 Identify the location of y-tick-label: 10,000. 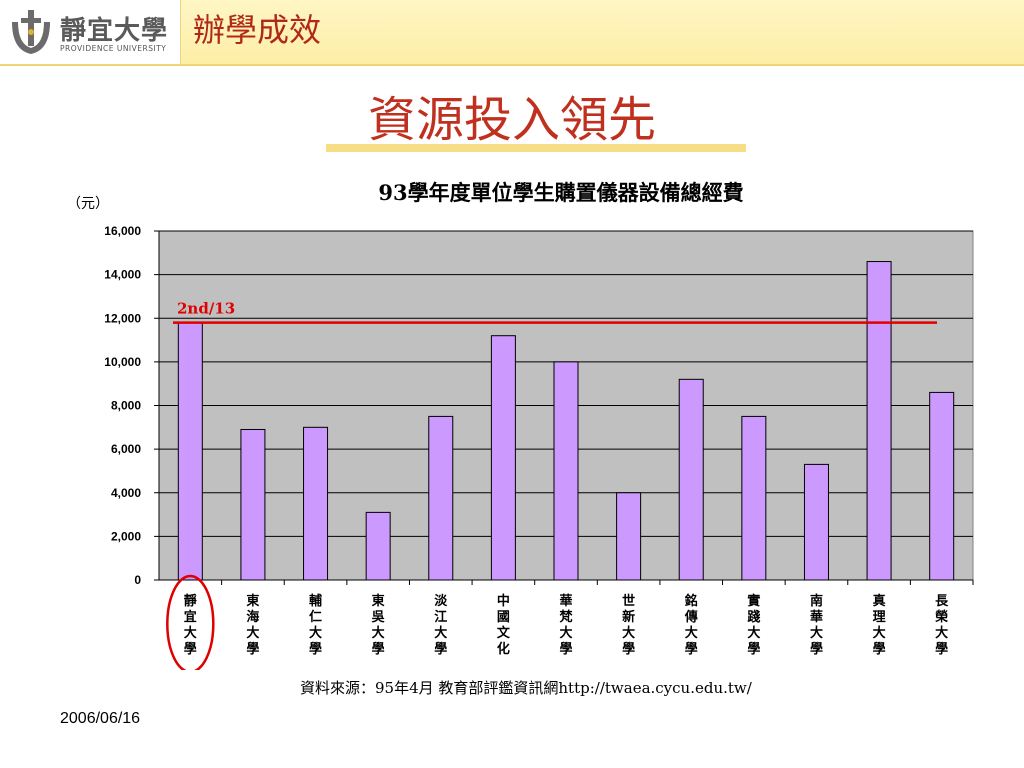
(122, 362).